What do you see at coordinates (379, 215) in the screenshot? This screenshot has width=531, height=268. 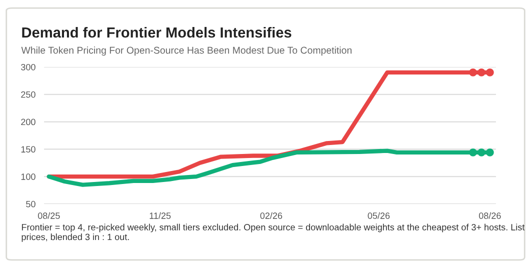 I see `x-tick-label: 05/26` at bounding box center [379, 215].